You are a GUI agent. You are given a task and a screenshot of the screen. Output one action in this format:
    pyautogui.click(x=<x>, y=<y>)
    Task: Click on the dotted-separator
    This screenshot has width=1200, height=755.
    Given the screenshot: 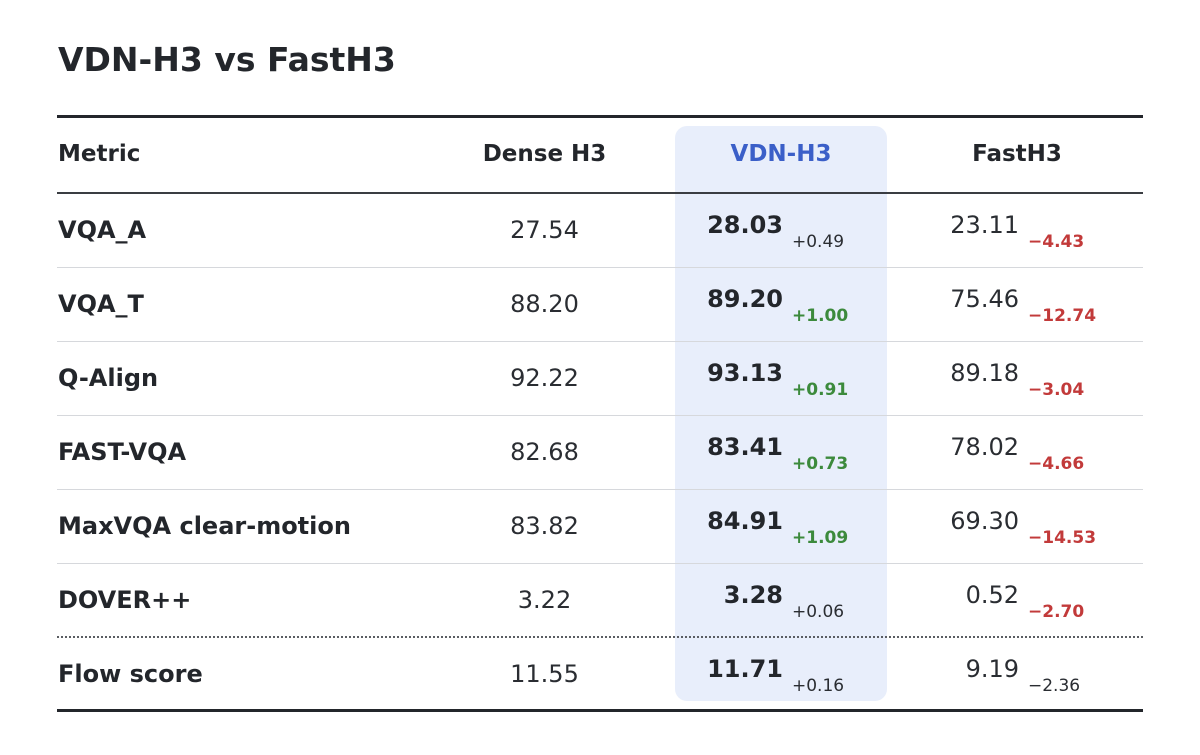 What is the action you would take?
    pyautogui.click(x=600, y=637)
    